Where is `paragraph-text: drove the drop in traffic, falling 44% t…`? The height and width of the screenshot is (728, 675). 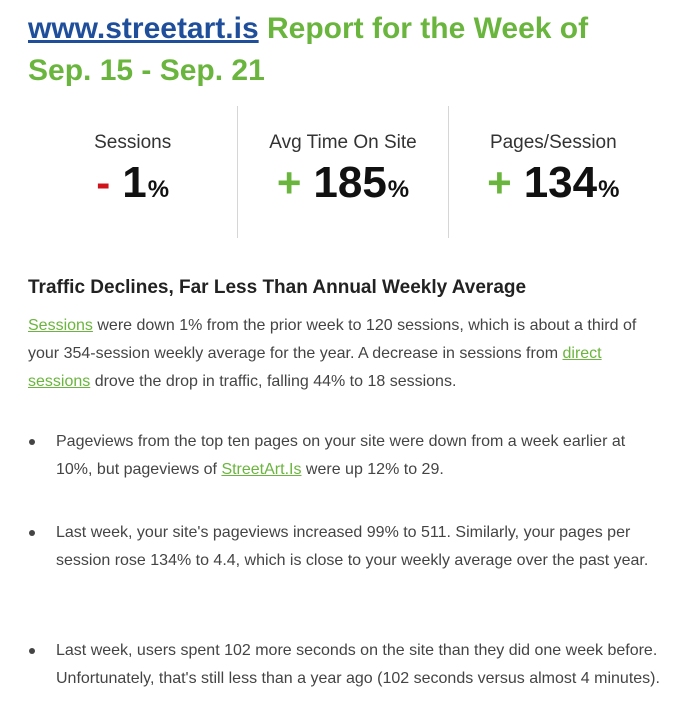
paragraph-text: drove the drop in traffic, falling 44% t… is located at coordinates (273, 381).